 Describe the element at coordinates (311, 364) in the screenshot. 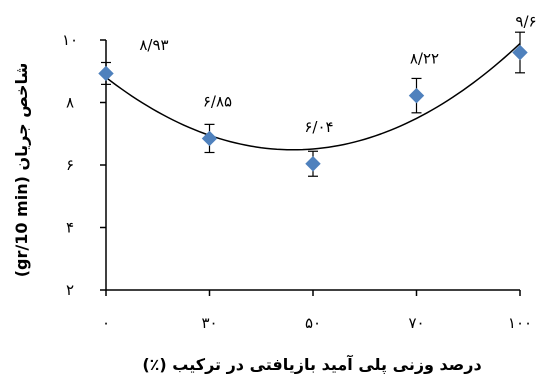

I see `x-axis-title: درصد وزنی پلی آمید بازیافتی در ترکیب (٪)` at that location.